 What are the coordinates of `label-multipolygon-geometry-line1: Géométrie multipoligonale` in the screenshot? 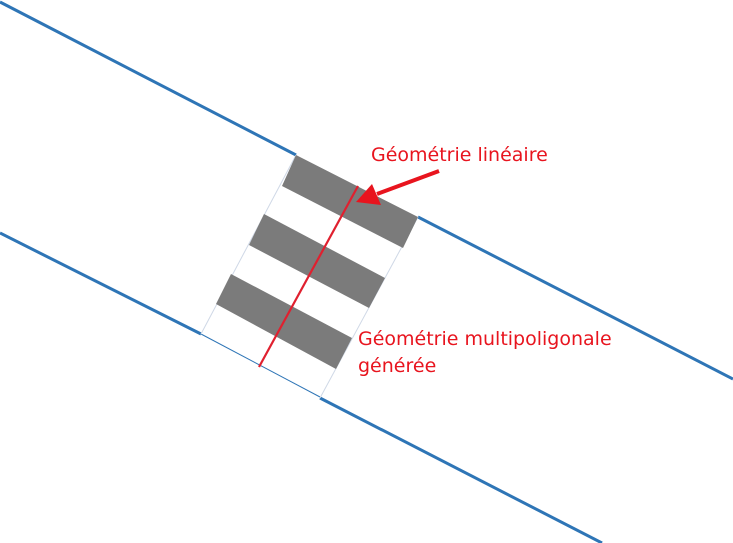 It's located at (485, 339).